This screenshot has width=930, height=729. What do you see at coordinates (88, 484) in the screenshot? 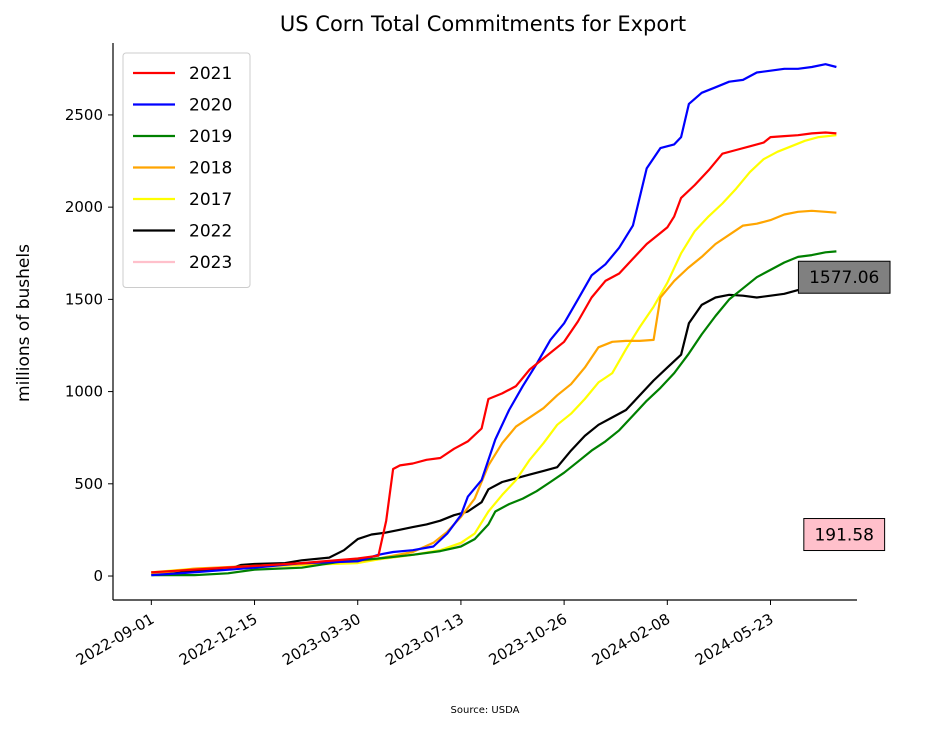
I see `y-tick-label: 500` at bounding box center [88, 484].